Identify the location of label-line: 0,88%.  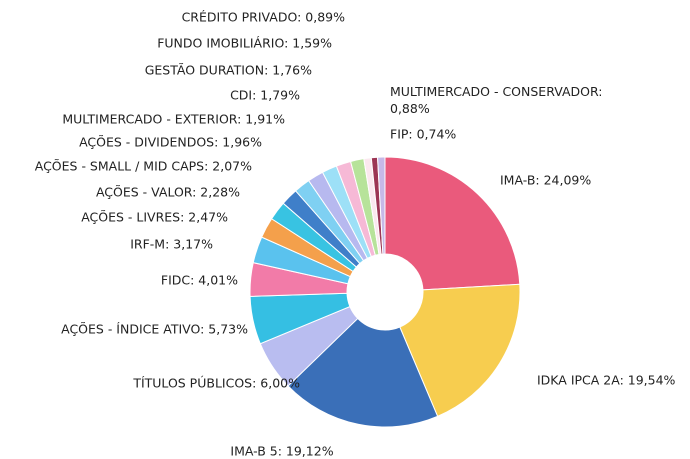
(410, 108).